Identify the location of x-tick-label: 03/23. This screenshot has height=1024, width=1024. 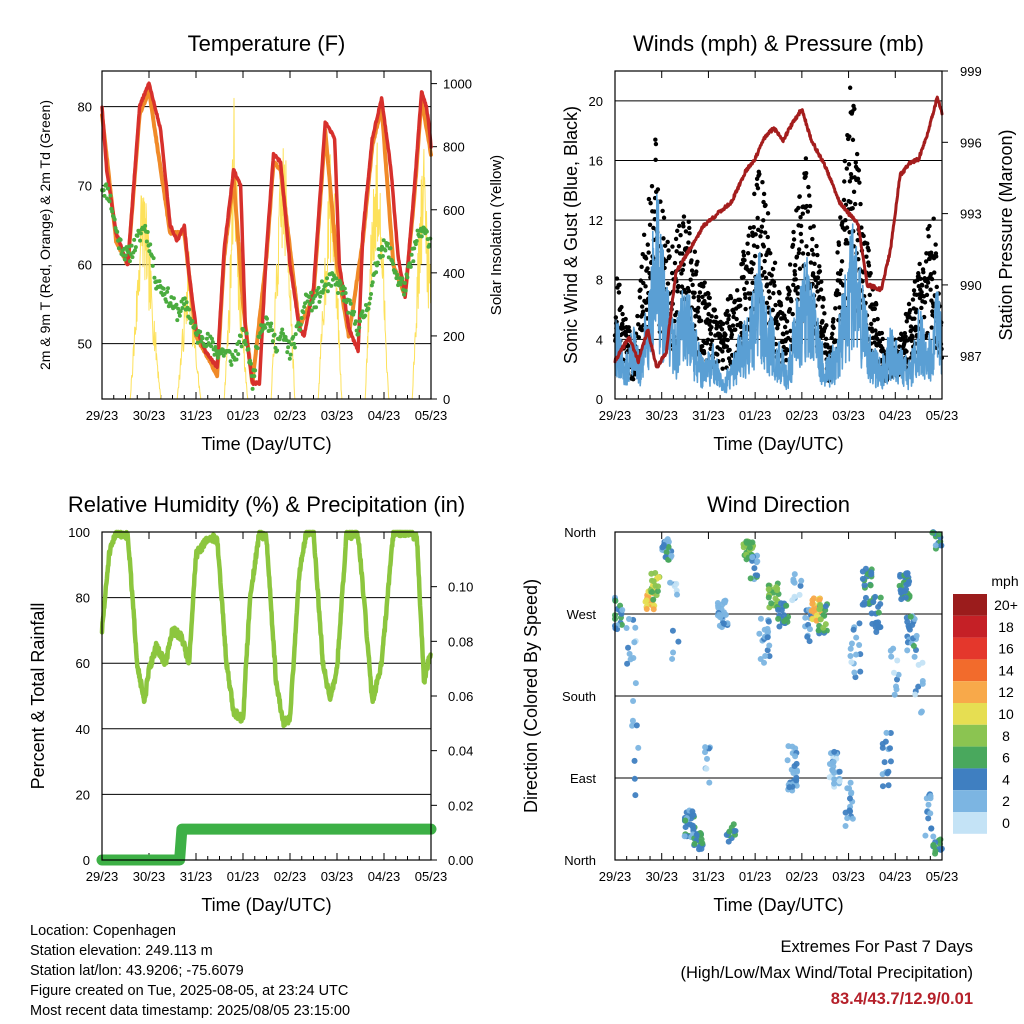
(337, 415).